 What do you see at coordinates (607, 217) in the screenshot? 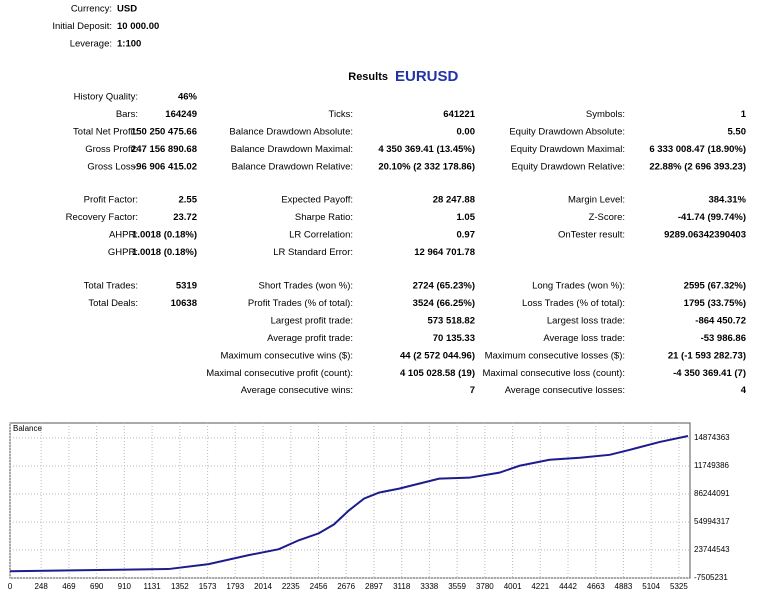
I see `stat-label: Z-Score:` at bounding box center [607, 217].